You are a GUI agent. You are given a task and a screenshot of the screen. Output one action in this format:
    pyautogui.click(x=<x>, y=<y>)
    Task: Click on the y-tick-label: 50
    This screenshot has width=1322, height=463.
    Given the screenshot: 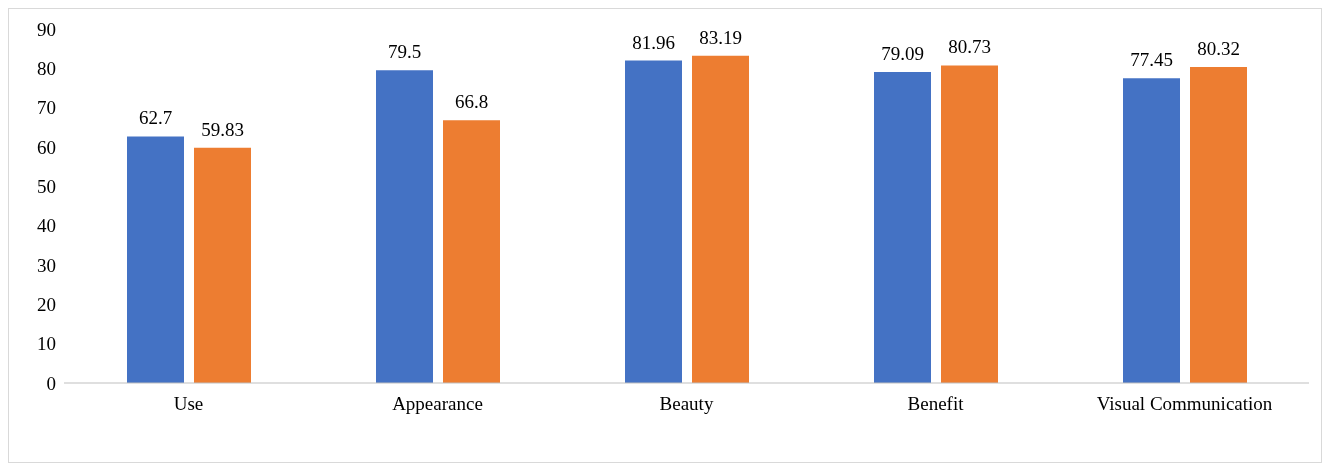 What is the action you would take?
    pyautogui.click(x=46, y=187)
    